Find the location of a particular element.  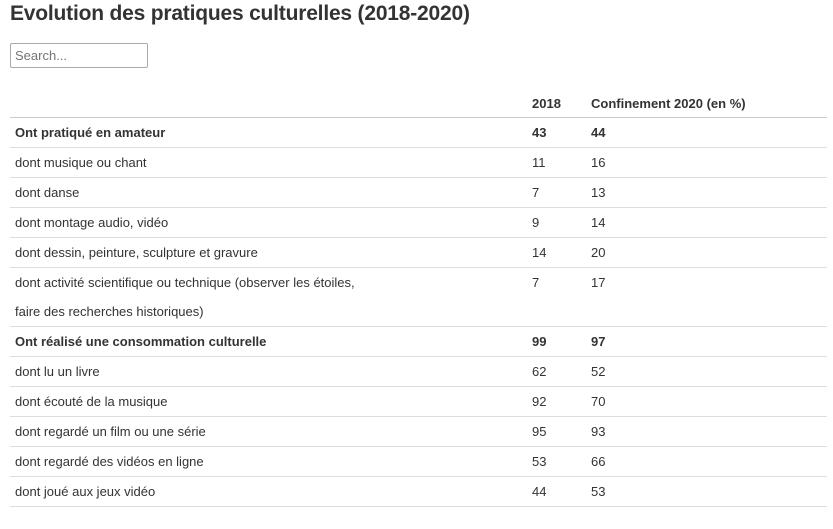

value-2018: 14 is located at coordinates (539, 252).